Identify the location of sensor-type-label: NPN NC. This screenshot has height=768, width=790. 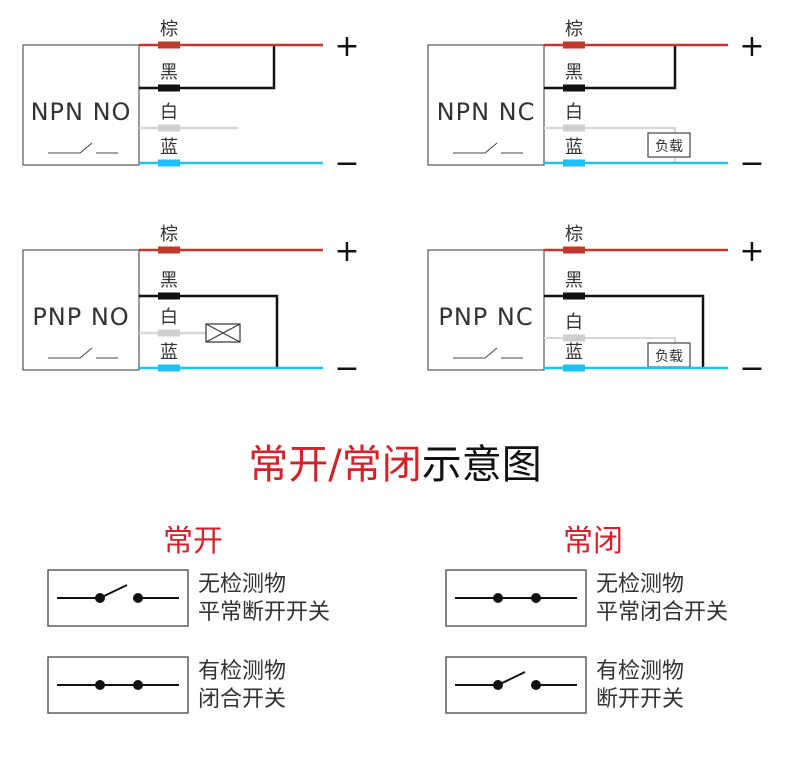
(486, 112).